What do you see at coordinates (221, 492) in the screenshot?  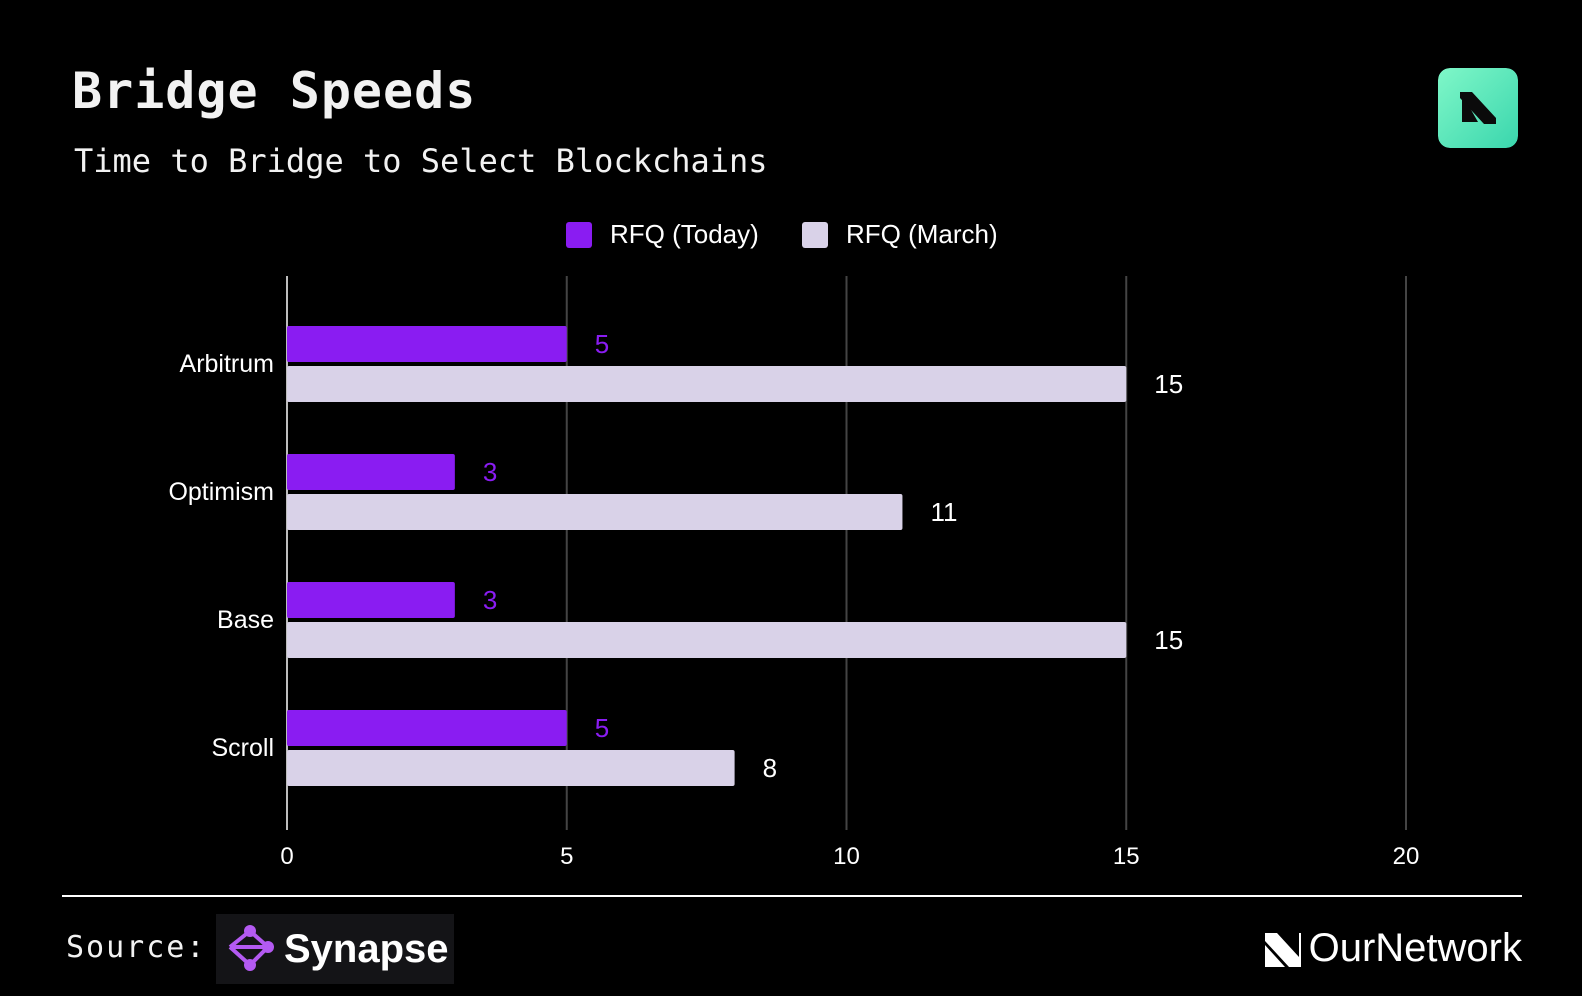 I see `category-label: Optimism` at bounding box center [221, 492].